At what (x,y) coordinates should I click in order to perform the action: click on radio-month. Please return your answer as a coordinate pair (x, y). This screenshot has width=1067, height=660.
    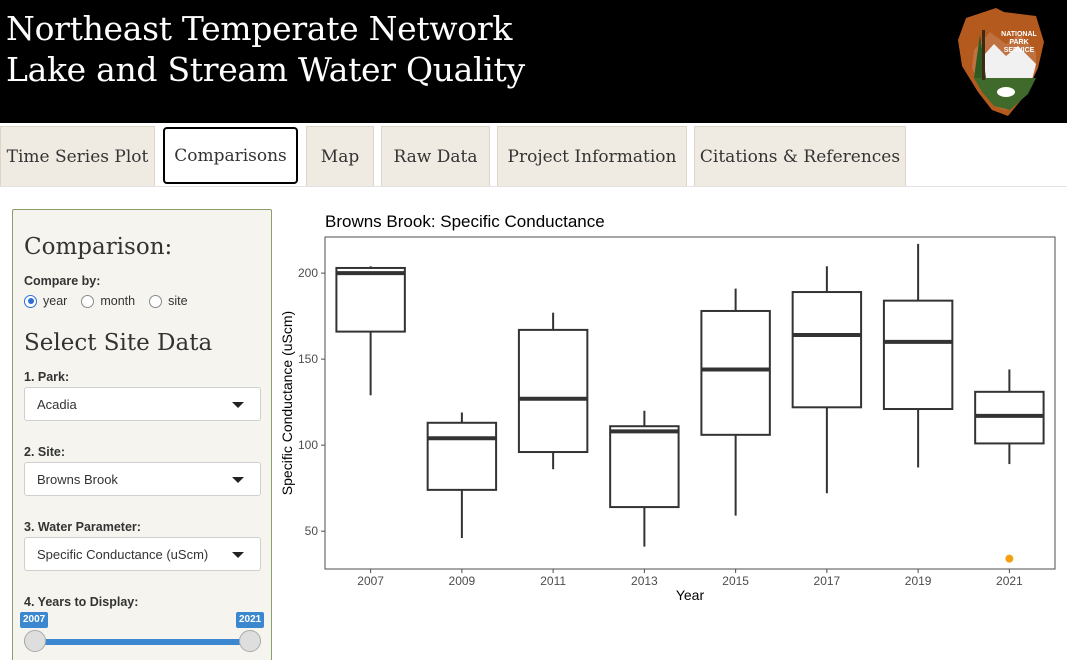
    Looking at the image, I should click on (88, 301).